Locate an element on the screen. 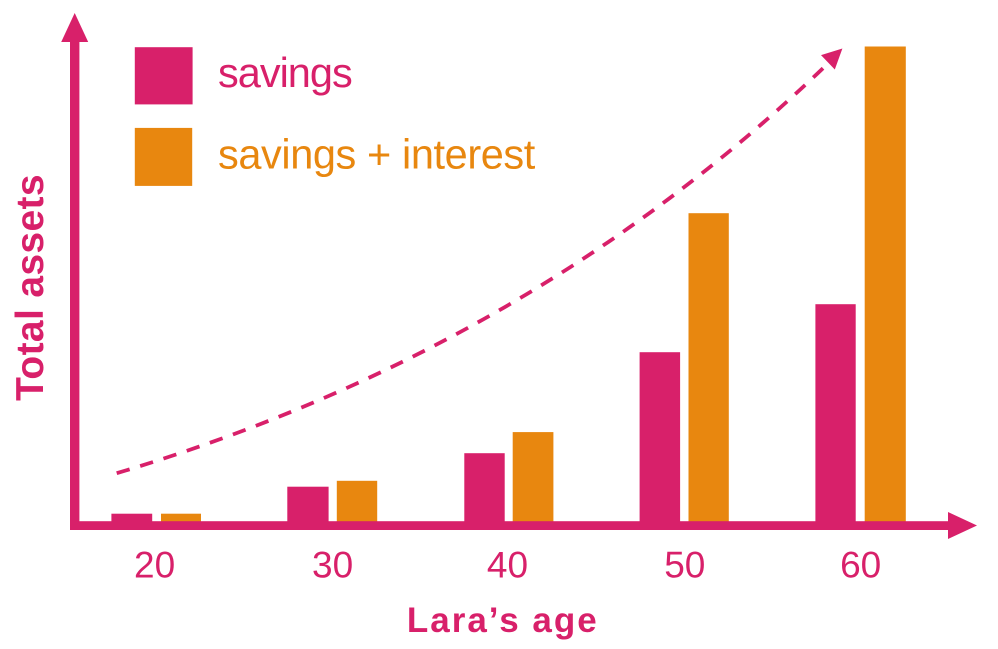  svg-text: 40 is located at coordinates (507, 565).